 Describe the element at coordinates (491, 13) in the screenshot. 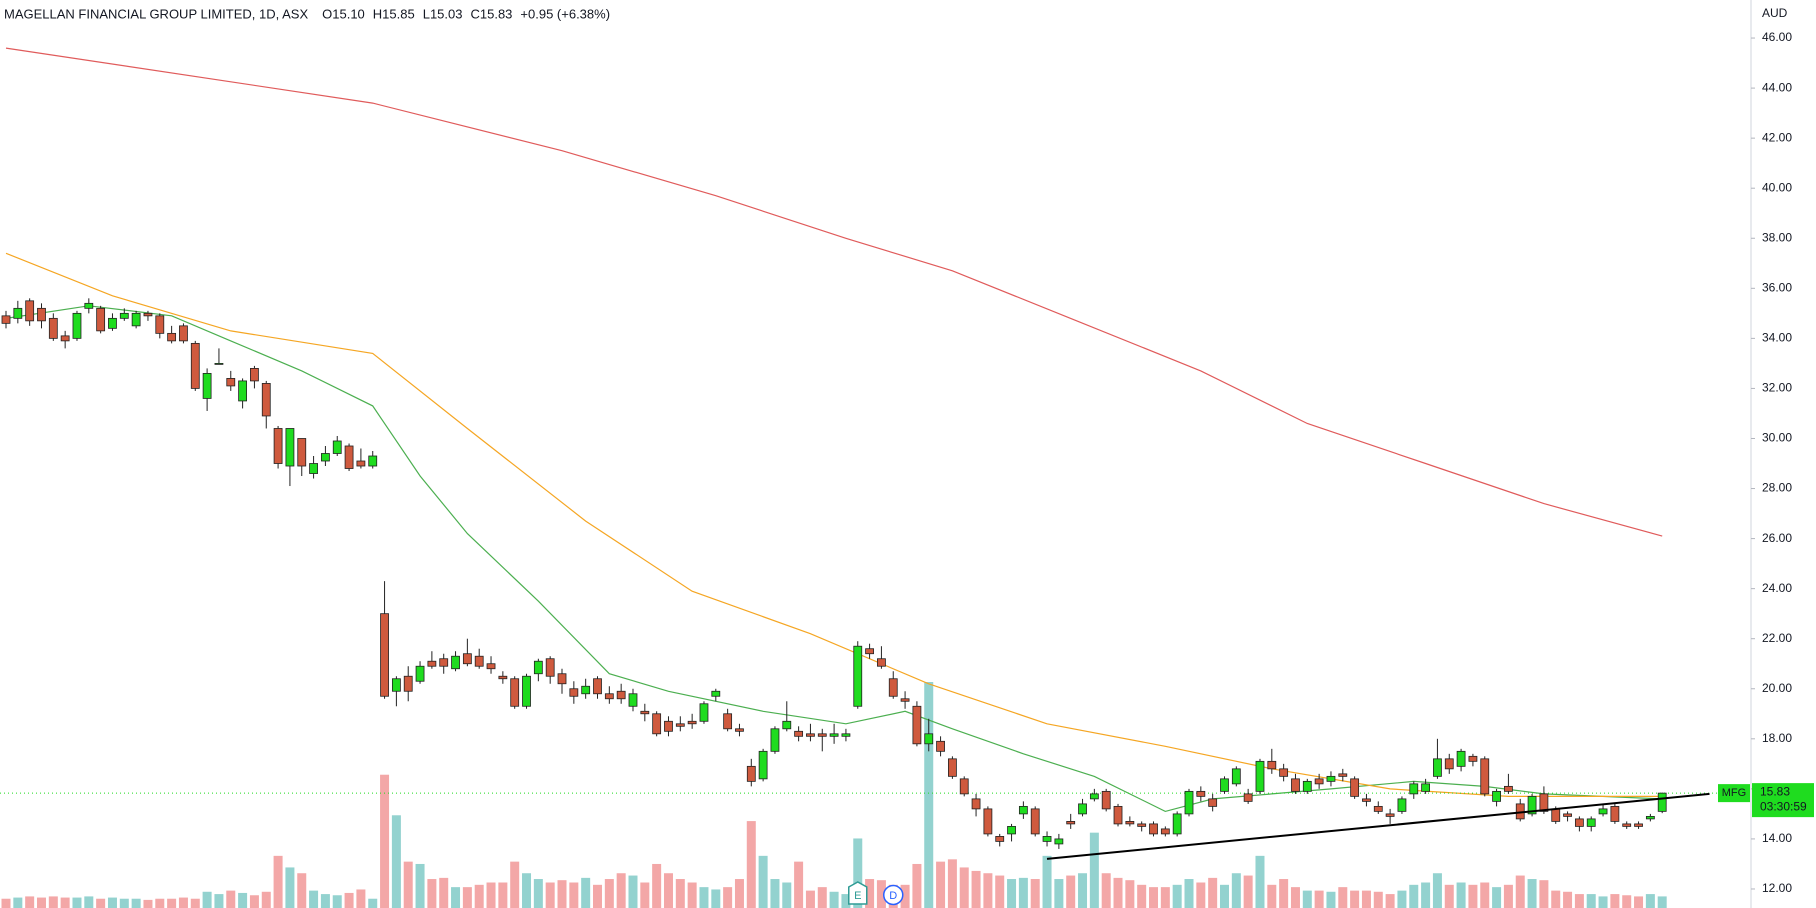

I see `legend-close: C15.83` at that location.